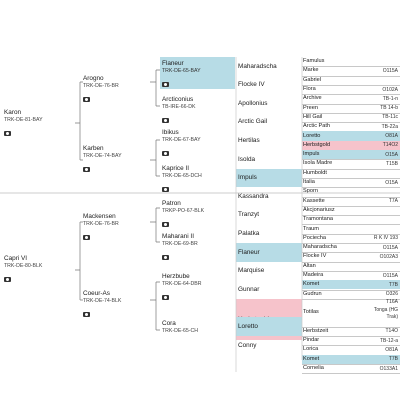  Describe the element at coordinates (351, 219) in the screenshot. I see `gen5-horse: Tramontana` at that location.